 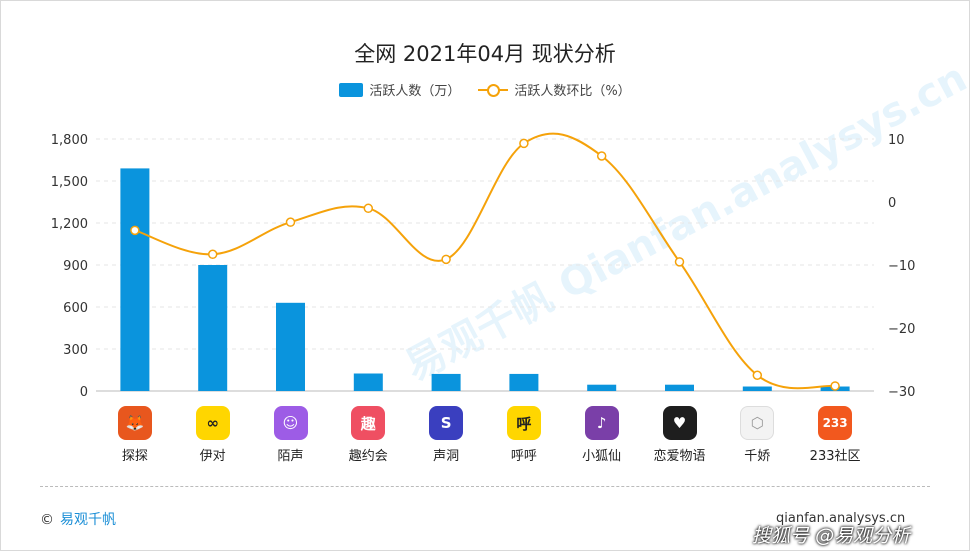 I want to click on infinity-icon: ∞, so click(x=212, y=423).